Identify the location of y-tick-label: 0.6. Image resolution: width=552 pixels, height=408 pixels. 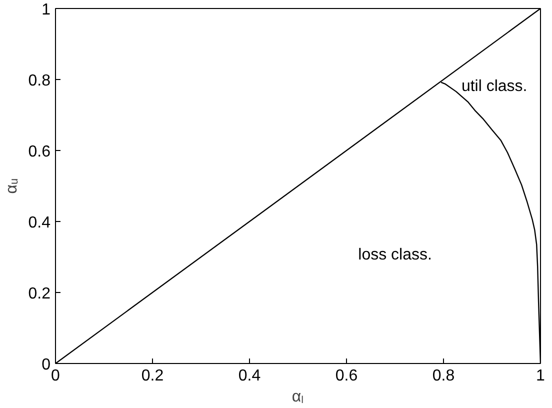
(39, 152).